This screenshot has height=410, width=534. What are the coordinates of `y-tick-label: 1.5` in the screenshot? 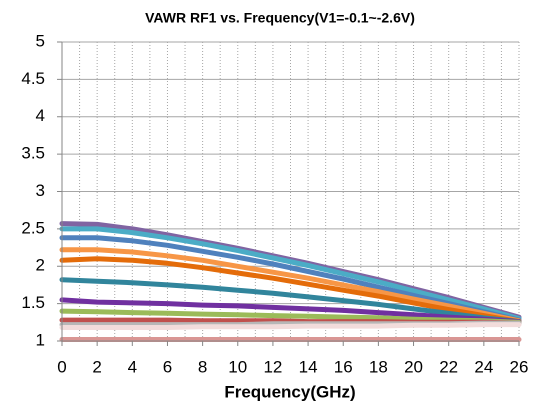 It's located at (33, 302).